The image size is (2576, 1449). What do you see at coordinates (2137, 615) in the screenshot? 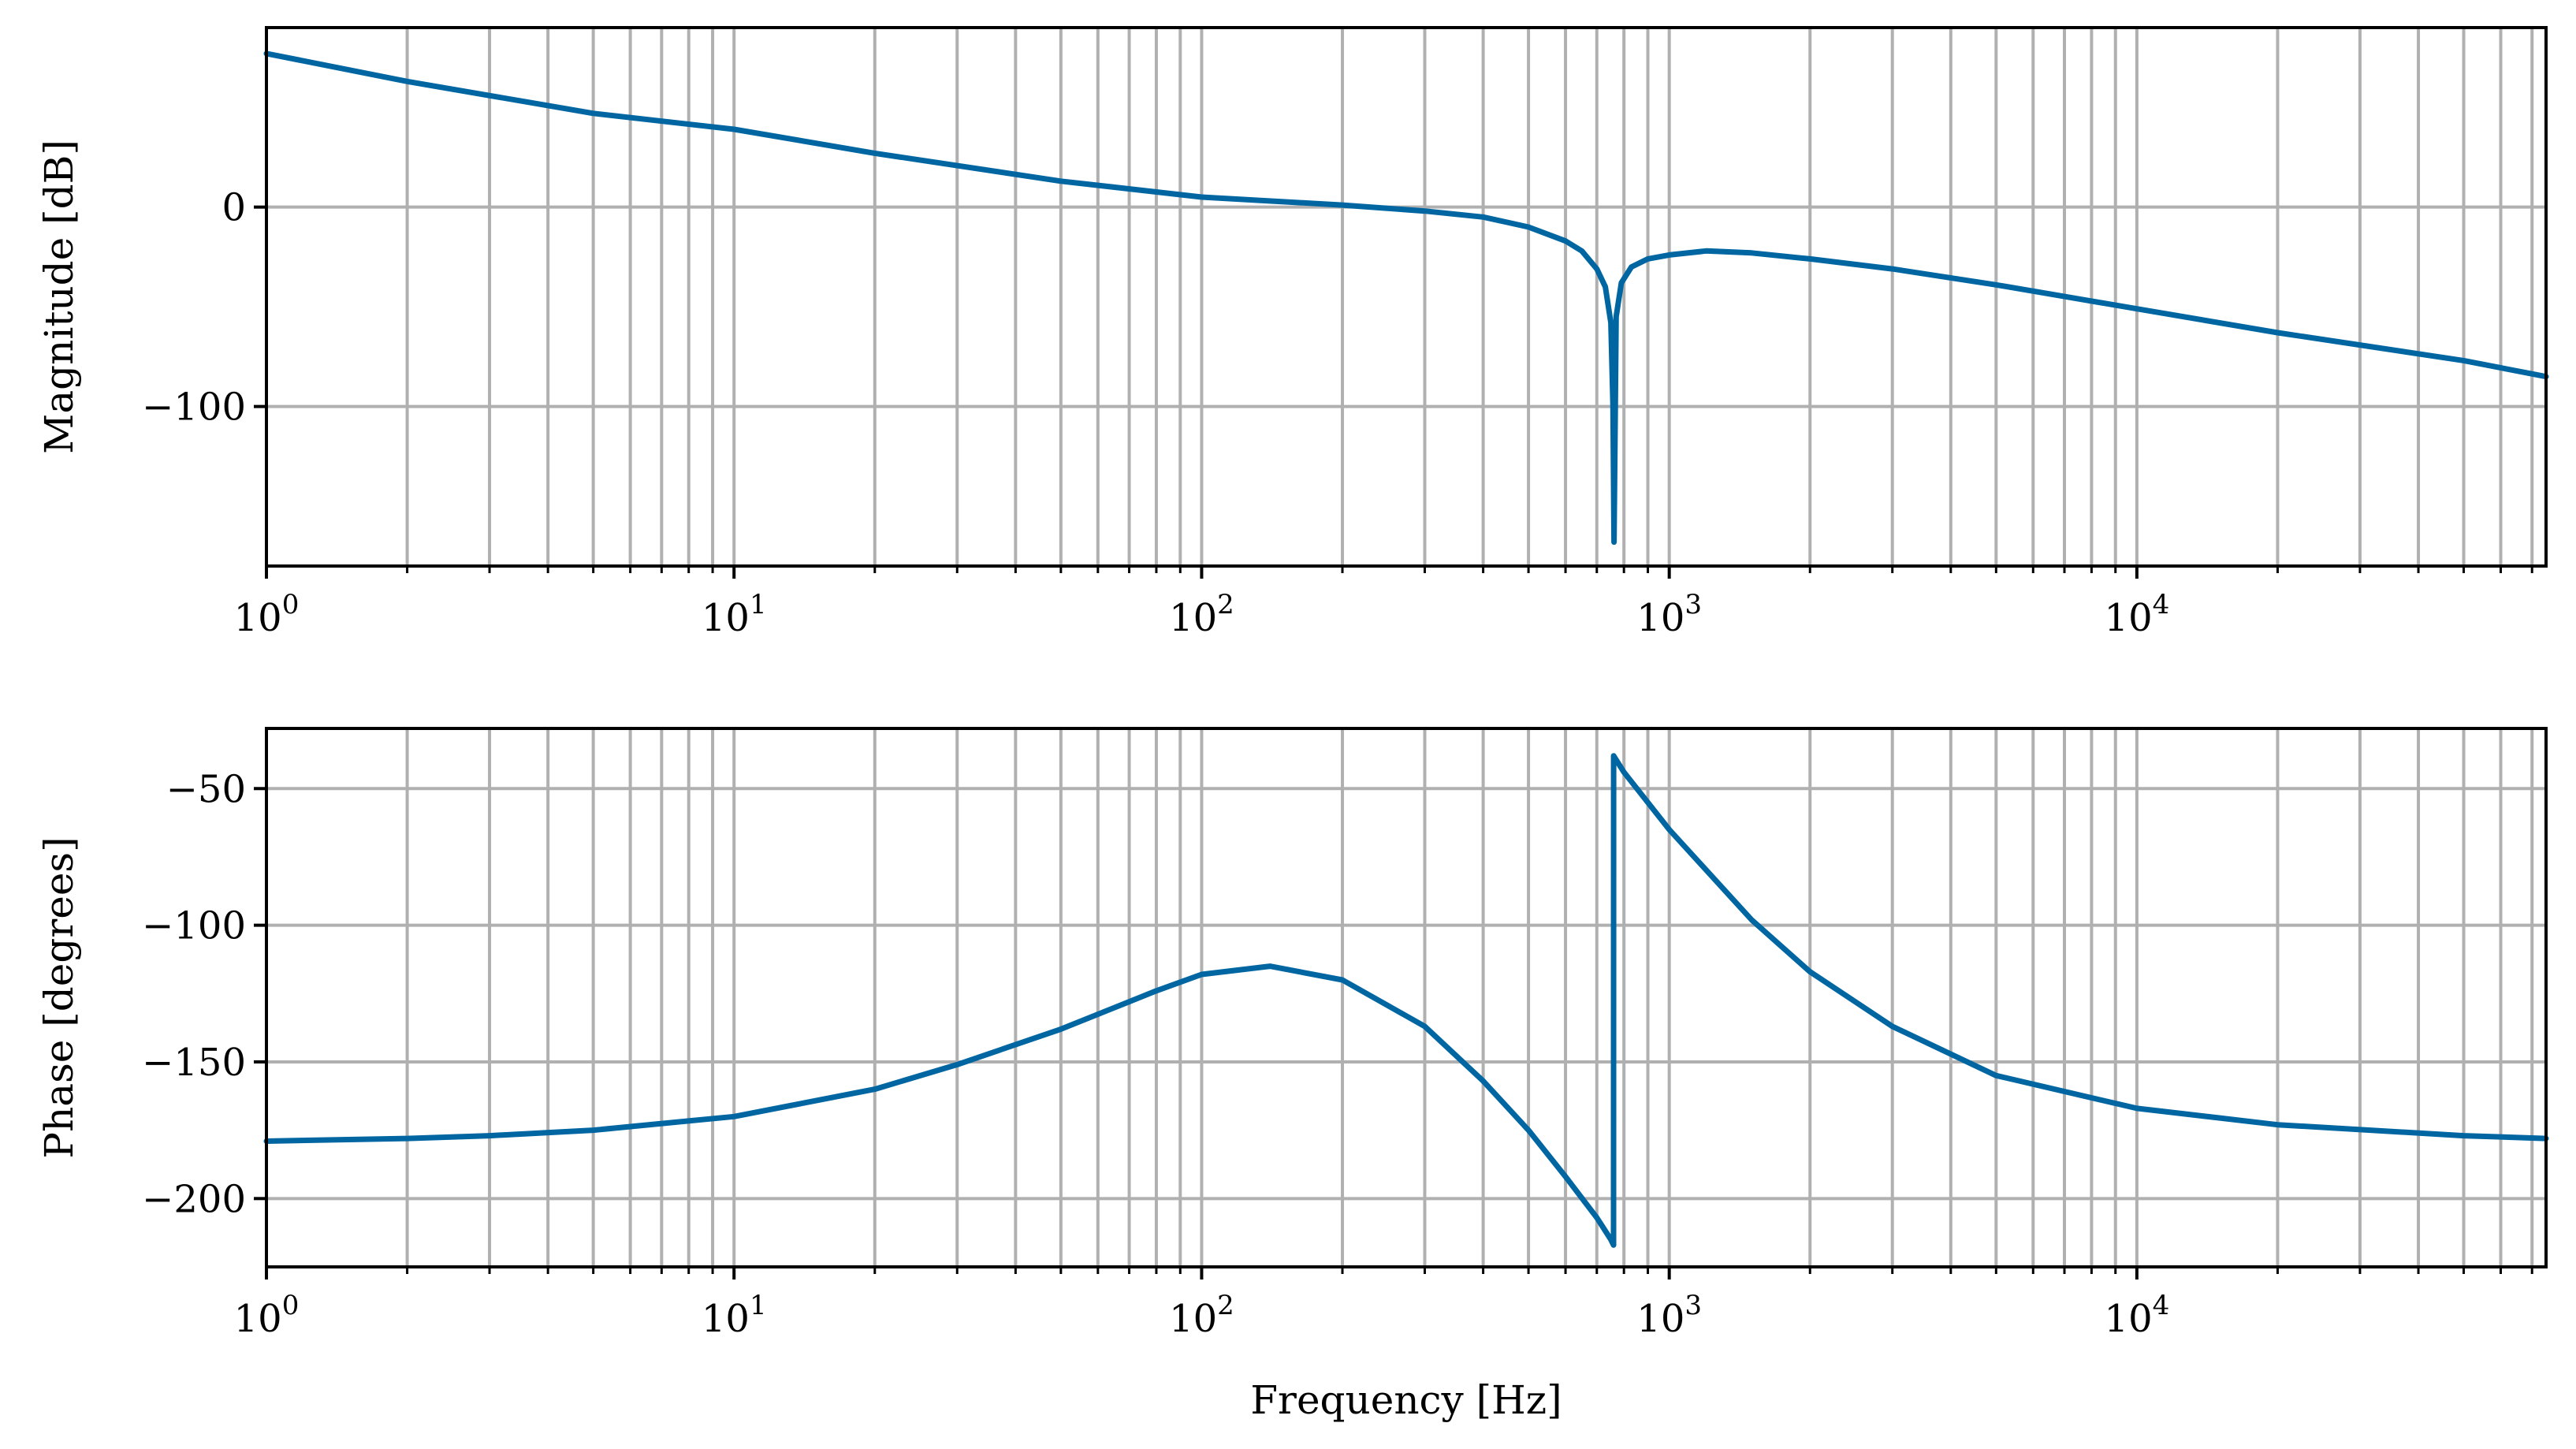
I see `magnitude-x-tick-label: 10⁴` at bounding box center [2137, 615].